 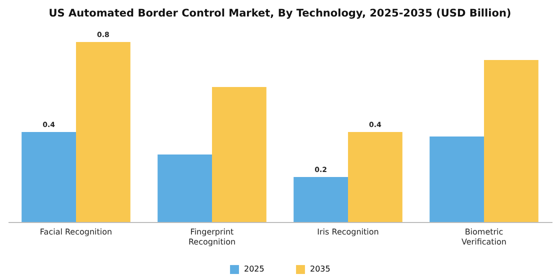 I want to click on x-tick-label: Facial Recognition, so click(x=76, y=232).